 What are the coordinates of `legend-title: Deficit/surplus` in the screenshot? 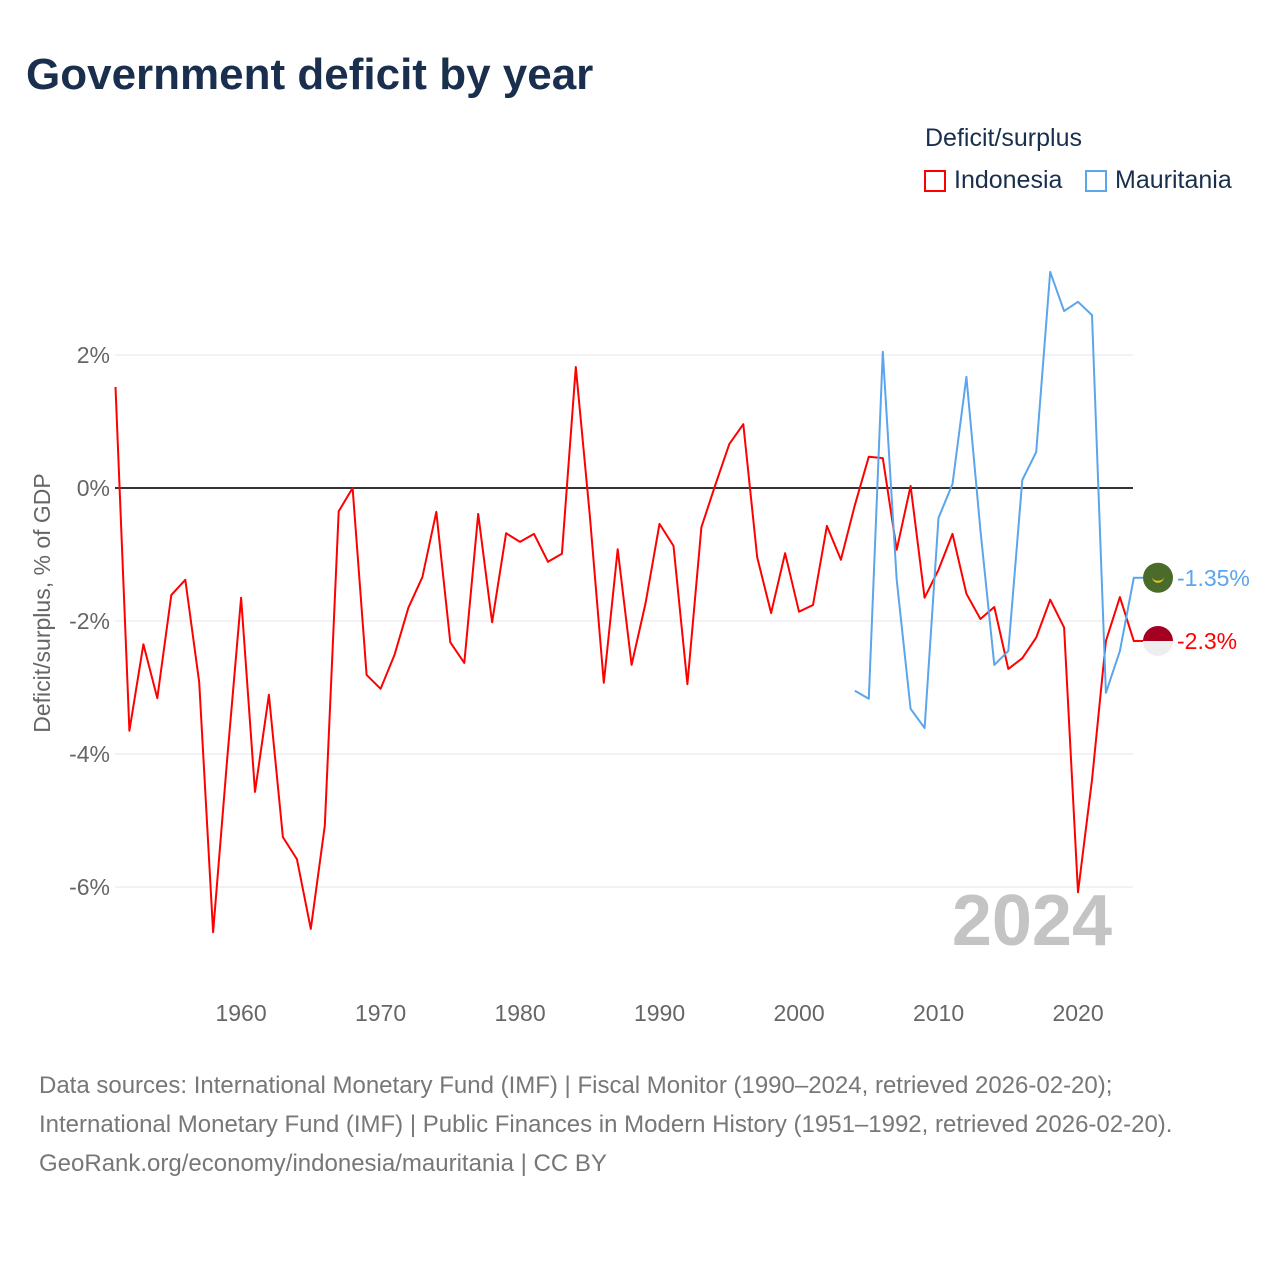 It's located at (1003, 138).